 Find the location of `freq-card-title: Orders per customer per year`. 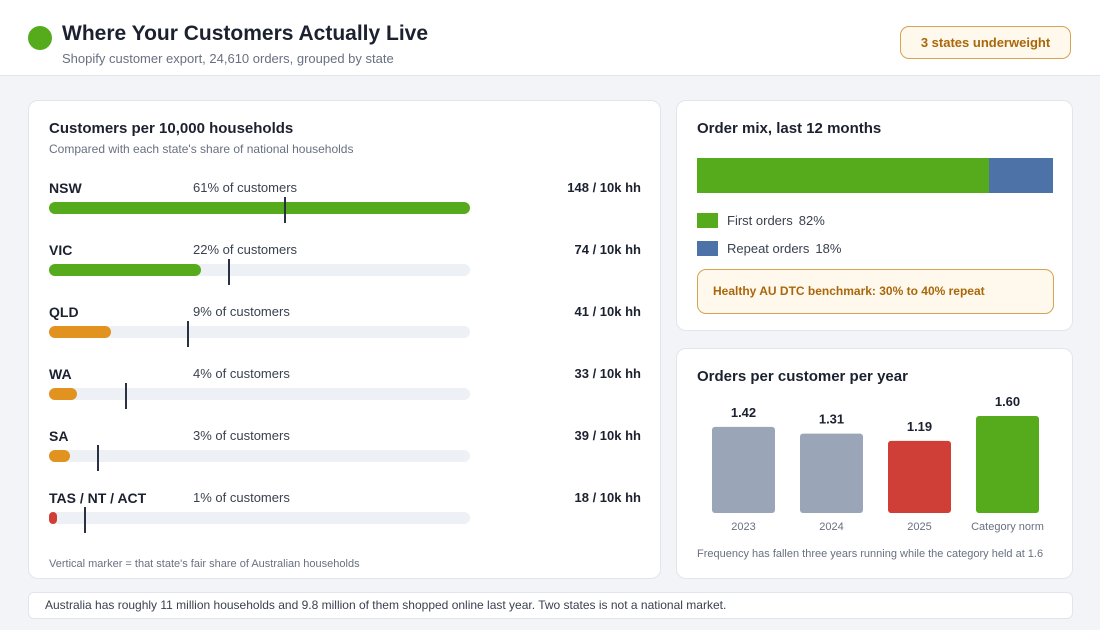

freq-card-title: Orders per customer per year is located at coordinates (802, 376).